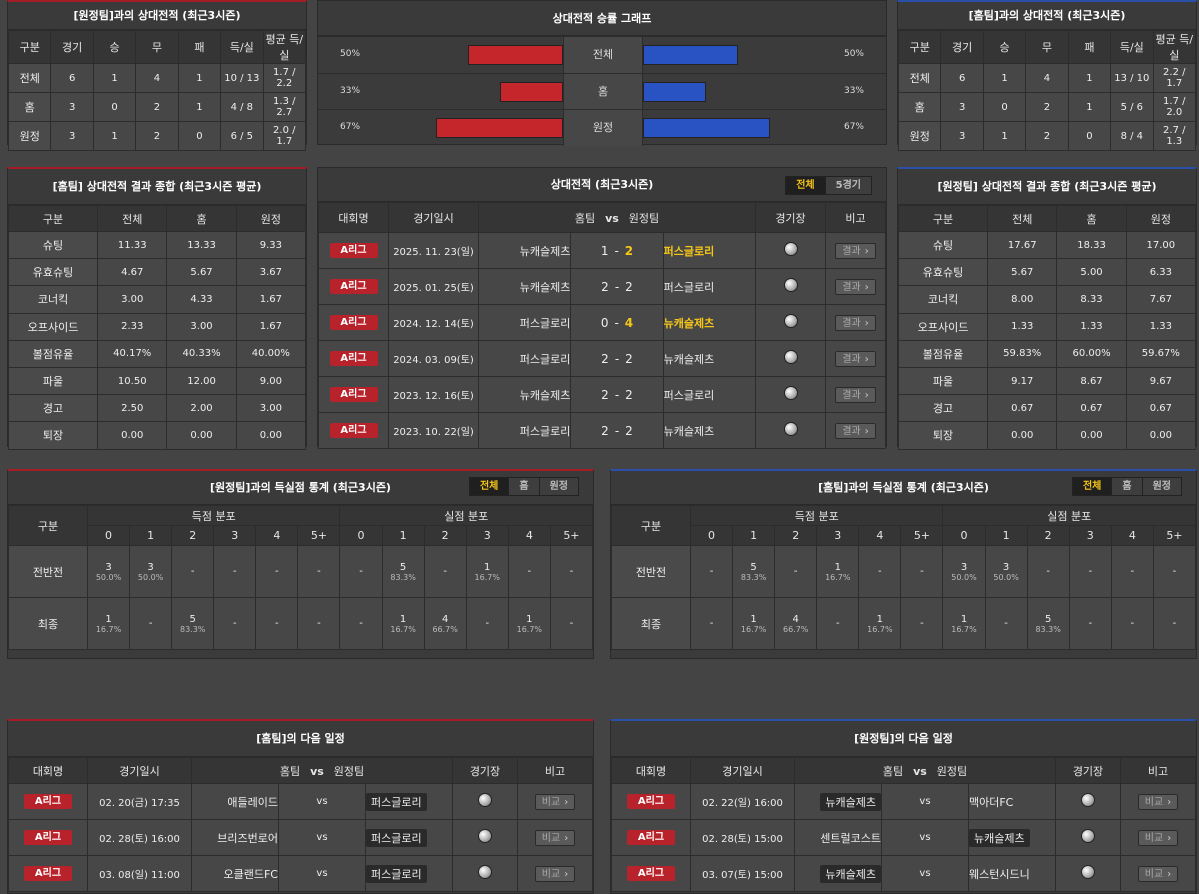 Image resolution: width=1199 pixels, height=894 pixels. Describe the element at coordinates (850, 838) in the screenshot. I see `home-team: 센트럴코스트` at that location.